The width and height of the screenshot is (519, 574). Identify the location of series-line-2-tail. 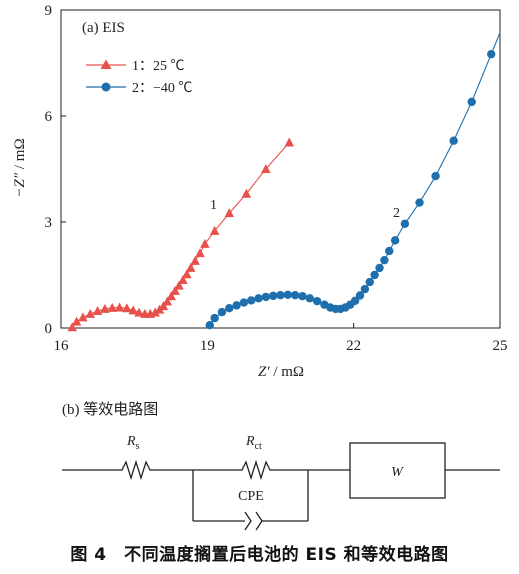
(495, 43).